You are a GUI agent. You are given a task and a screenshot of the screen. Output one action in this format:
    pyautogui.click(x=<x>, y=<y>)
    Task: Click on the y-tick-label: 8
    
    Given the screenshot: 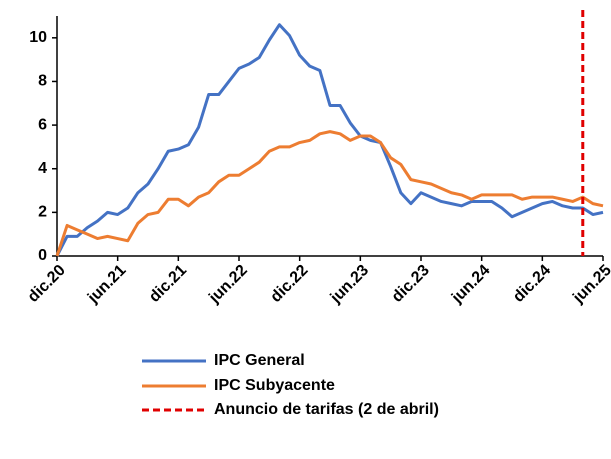 What is the action you would take?
    pyautogui.click(x=42, y=81)
    